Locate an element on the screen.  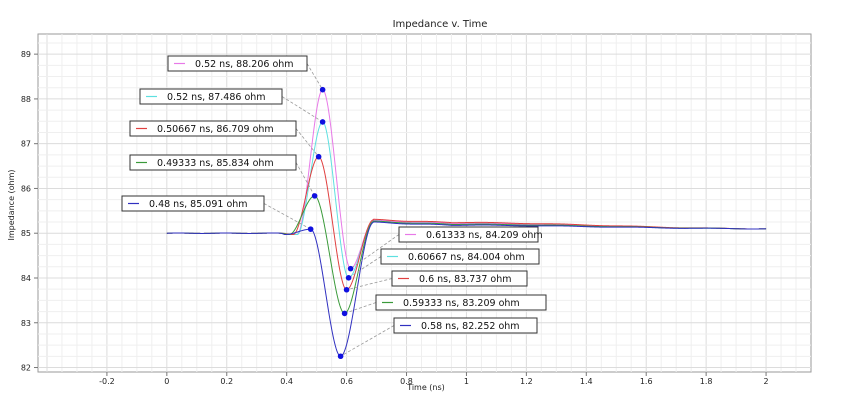
x-axis-ticks: -0.2 0 0.2 0.4 0.6 0.8 1 1.2 1.4 1.6 1.8 2 is located at coordinates (434, 379).